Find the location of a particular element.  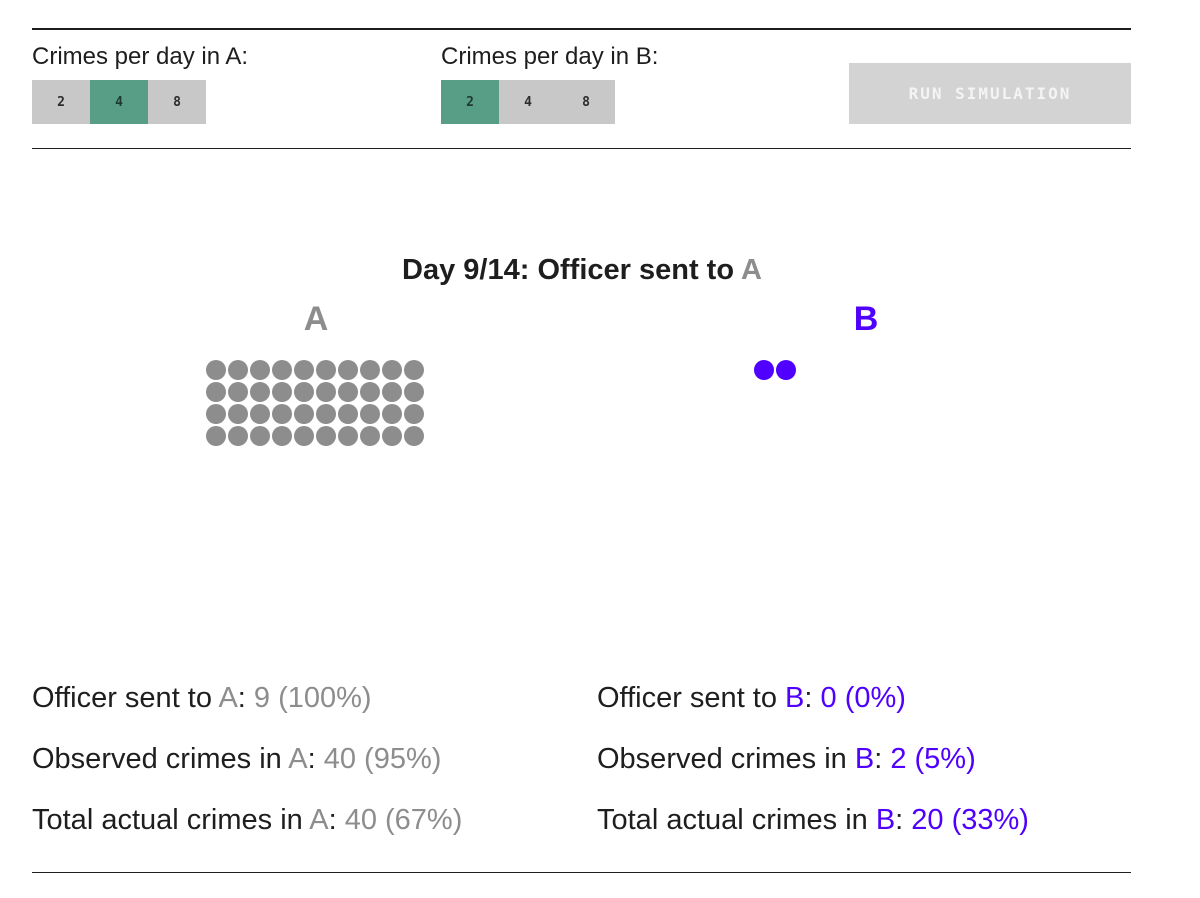

stat-a-total-crimes: Total actual crimes in A: 40 (67%) is located at coordinates (247, 820).